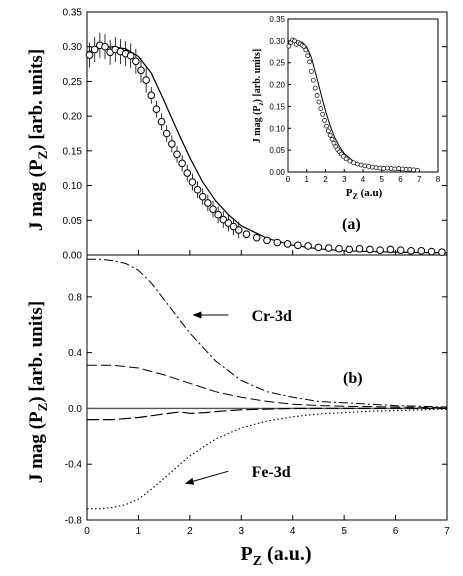 The width and height of the screenshot is (463, 576). What do you see at coordinates (438, 179) in the screenshot?
I see `inset-xtick-label: 8` at bounding box center [438, 179].